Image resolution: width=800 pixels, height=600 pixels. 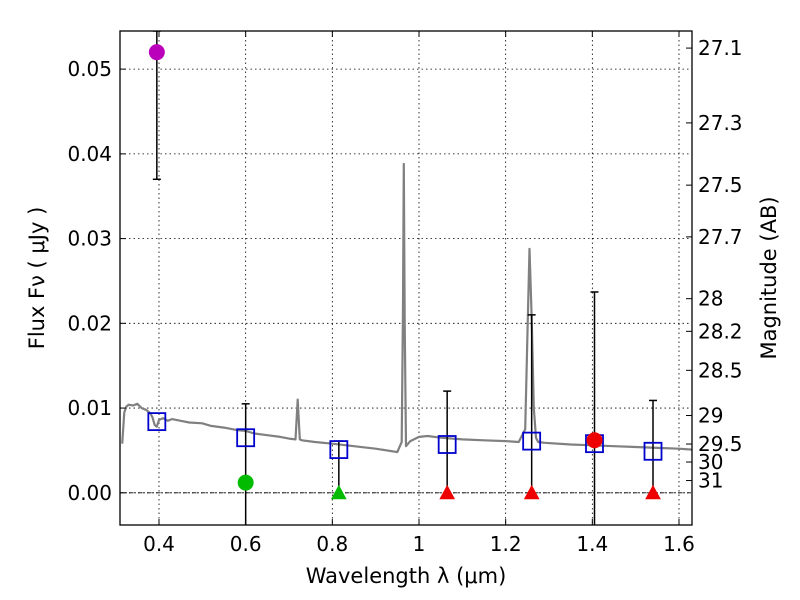 I want to click on x-tick-label: 1.4, so click(x=592, y=544).